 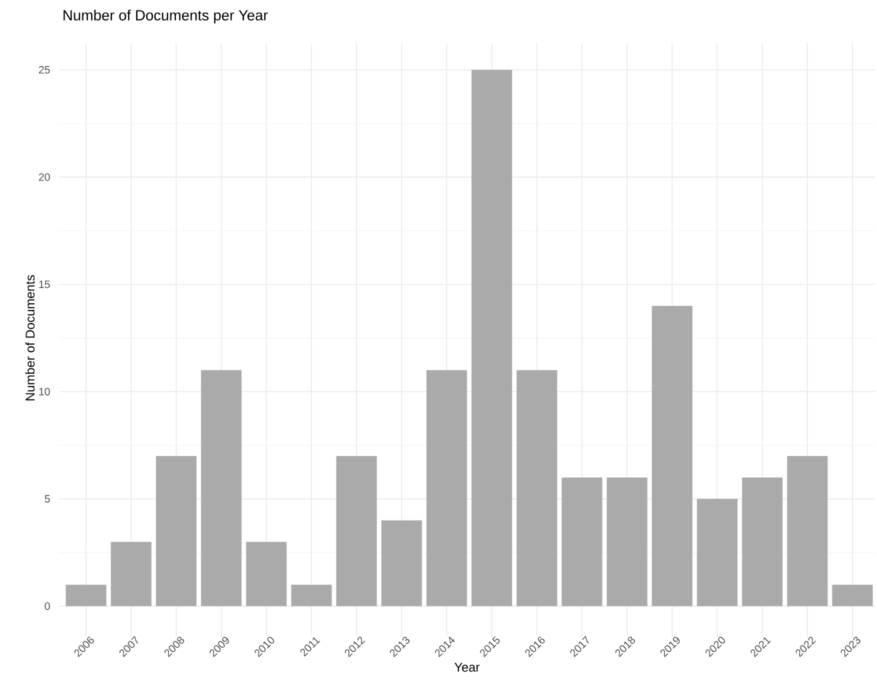 I want to click on y-axis-title: Number of Documents, so click(x=30, y=337).